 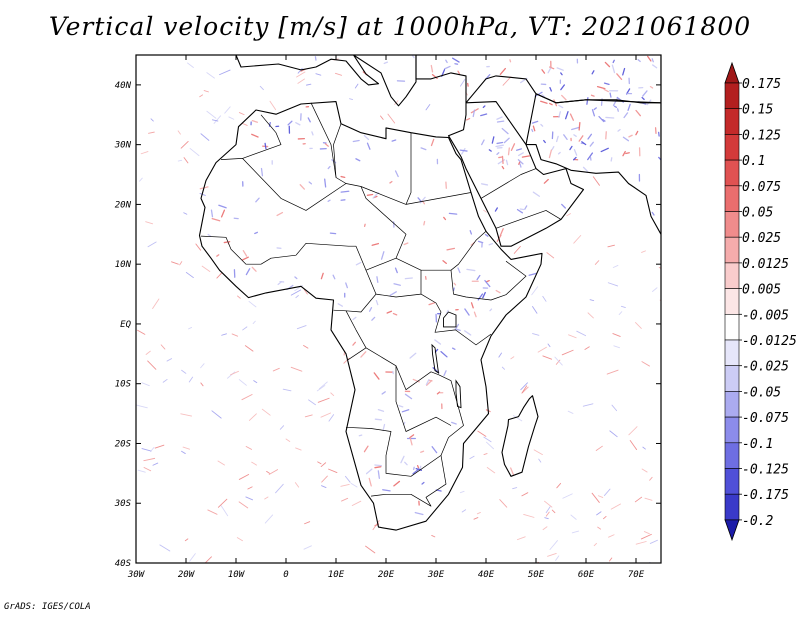 I want to click on lon-tick-label: 10W, so click(x=237, y=575).